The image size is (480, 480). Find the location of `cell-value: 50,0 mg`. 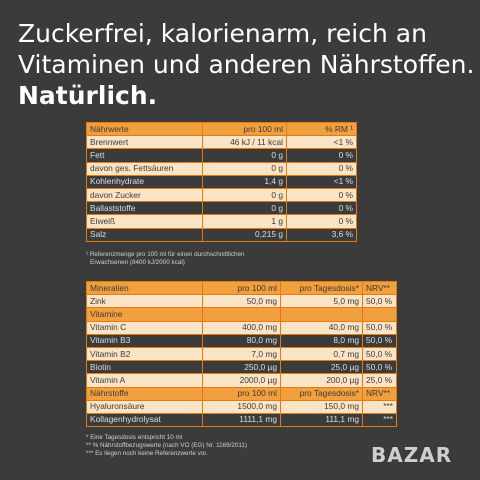

cell-value: 50,0 mg is located at coordinates (241, 301).